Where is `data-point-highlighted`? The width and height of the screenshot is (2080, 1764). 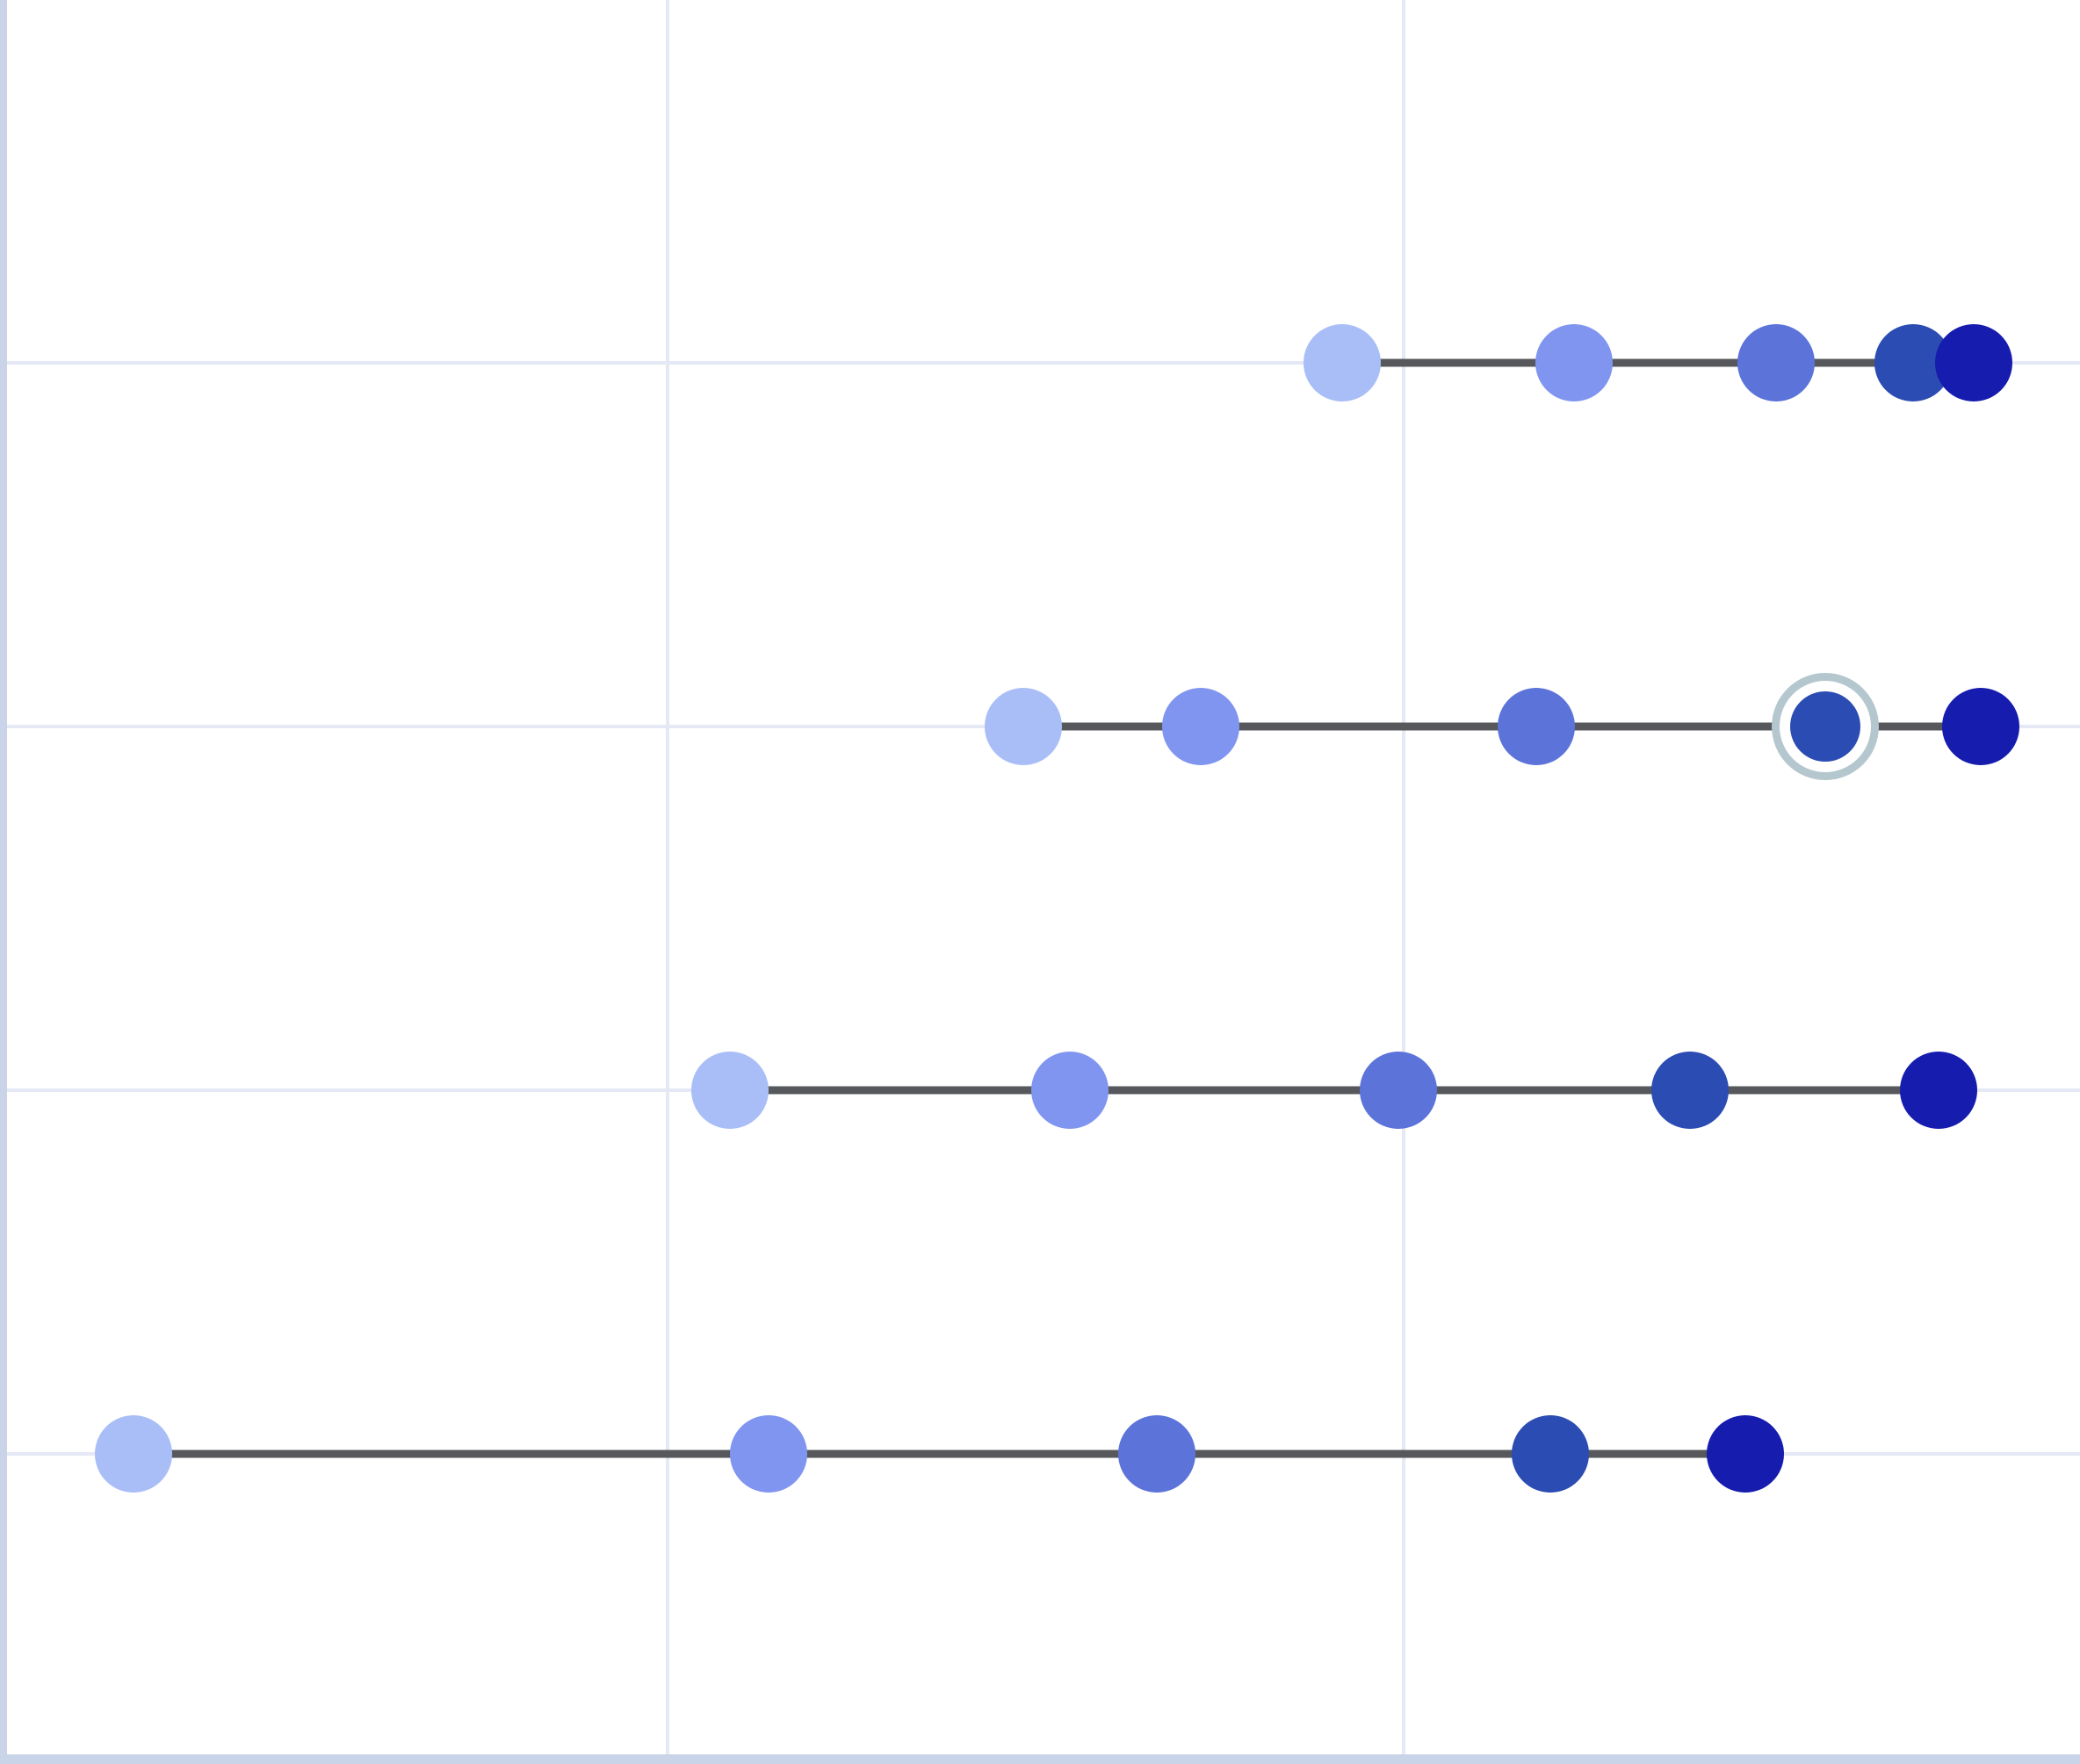 data-point-highlighted is located at coordinates (1825, 726).